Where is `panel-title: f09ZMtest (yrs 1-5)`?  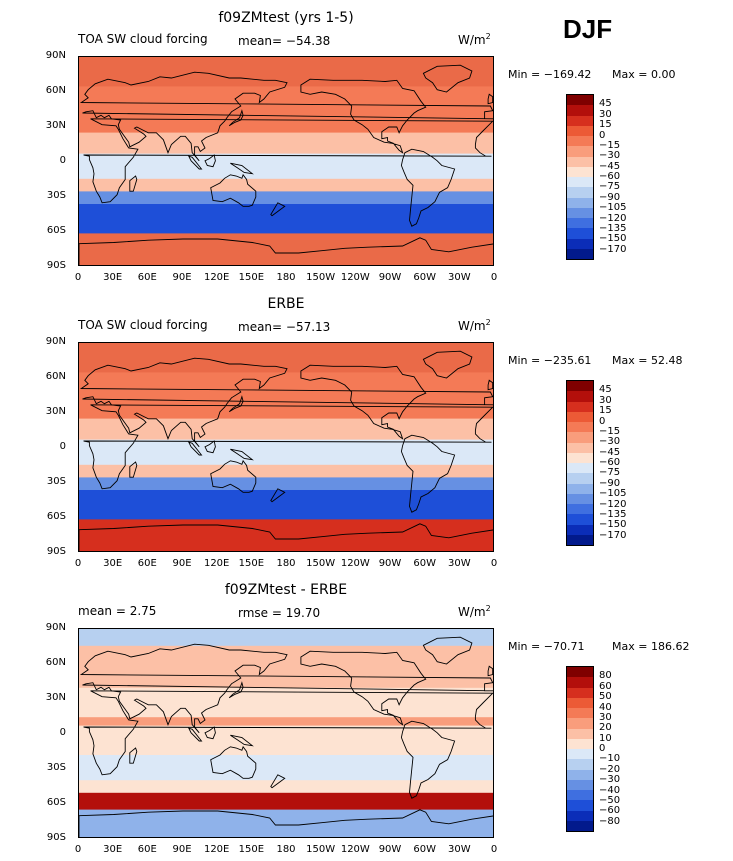 panel-title: f09ZMtest (yrs 1-5) is located at coordinates (286, 18).